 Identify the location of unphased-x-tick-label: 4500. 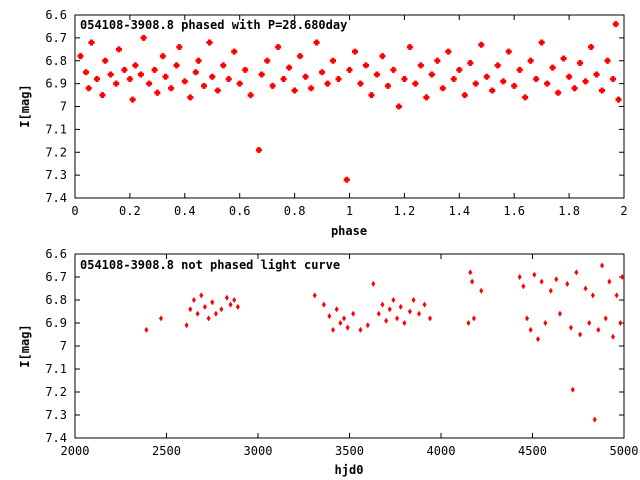
(532, 451).